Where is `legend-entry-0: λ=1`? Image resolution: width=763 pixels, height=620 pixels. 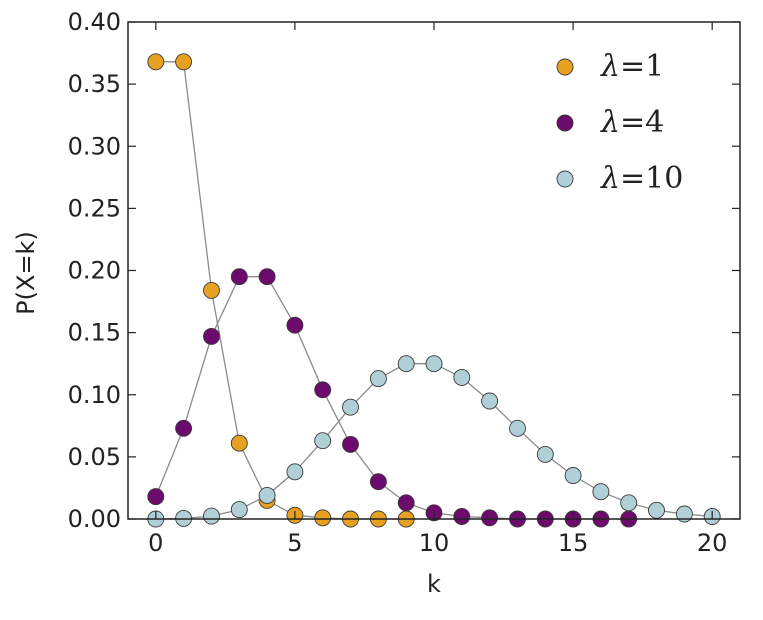 legend-entry-0: λ=1 is located at coordinates (610, 66).